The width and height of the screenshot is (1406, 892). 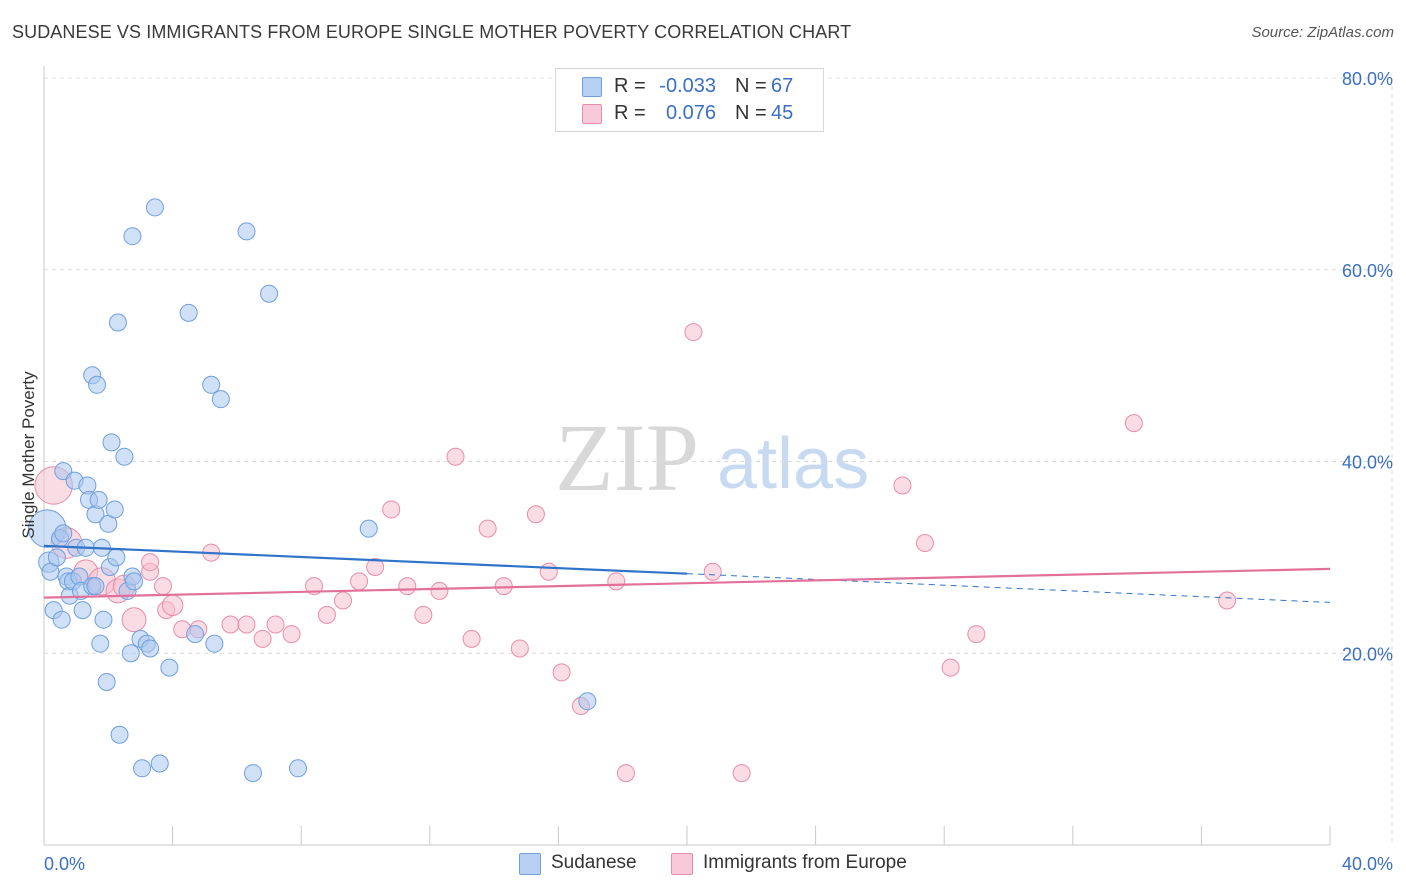 What do you see at coordinates (1367, 79) in the screenshot?
I see `y-tick-label: 80.0%` at bounding box center [1367, 79].